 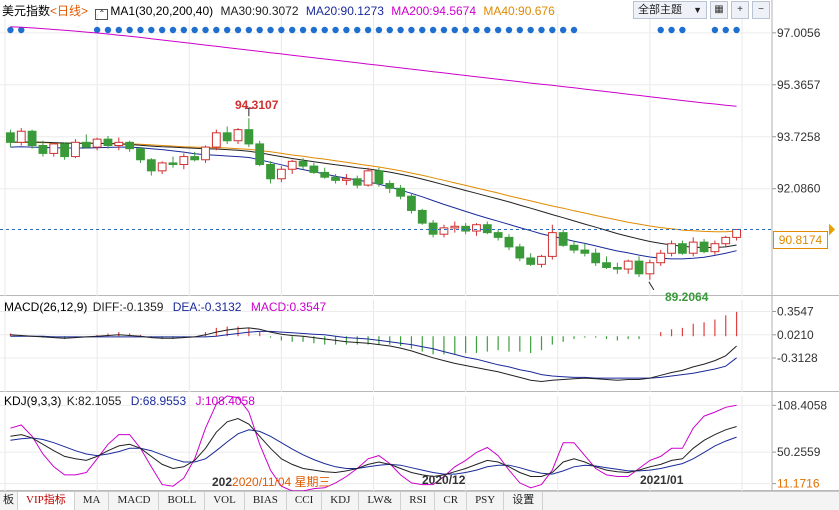 I want to click on tab-lw: LW&, so click(x=380, y=501).